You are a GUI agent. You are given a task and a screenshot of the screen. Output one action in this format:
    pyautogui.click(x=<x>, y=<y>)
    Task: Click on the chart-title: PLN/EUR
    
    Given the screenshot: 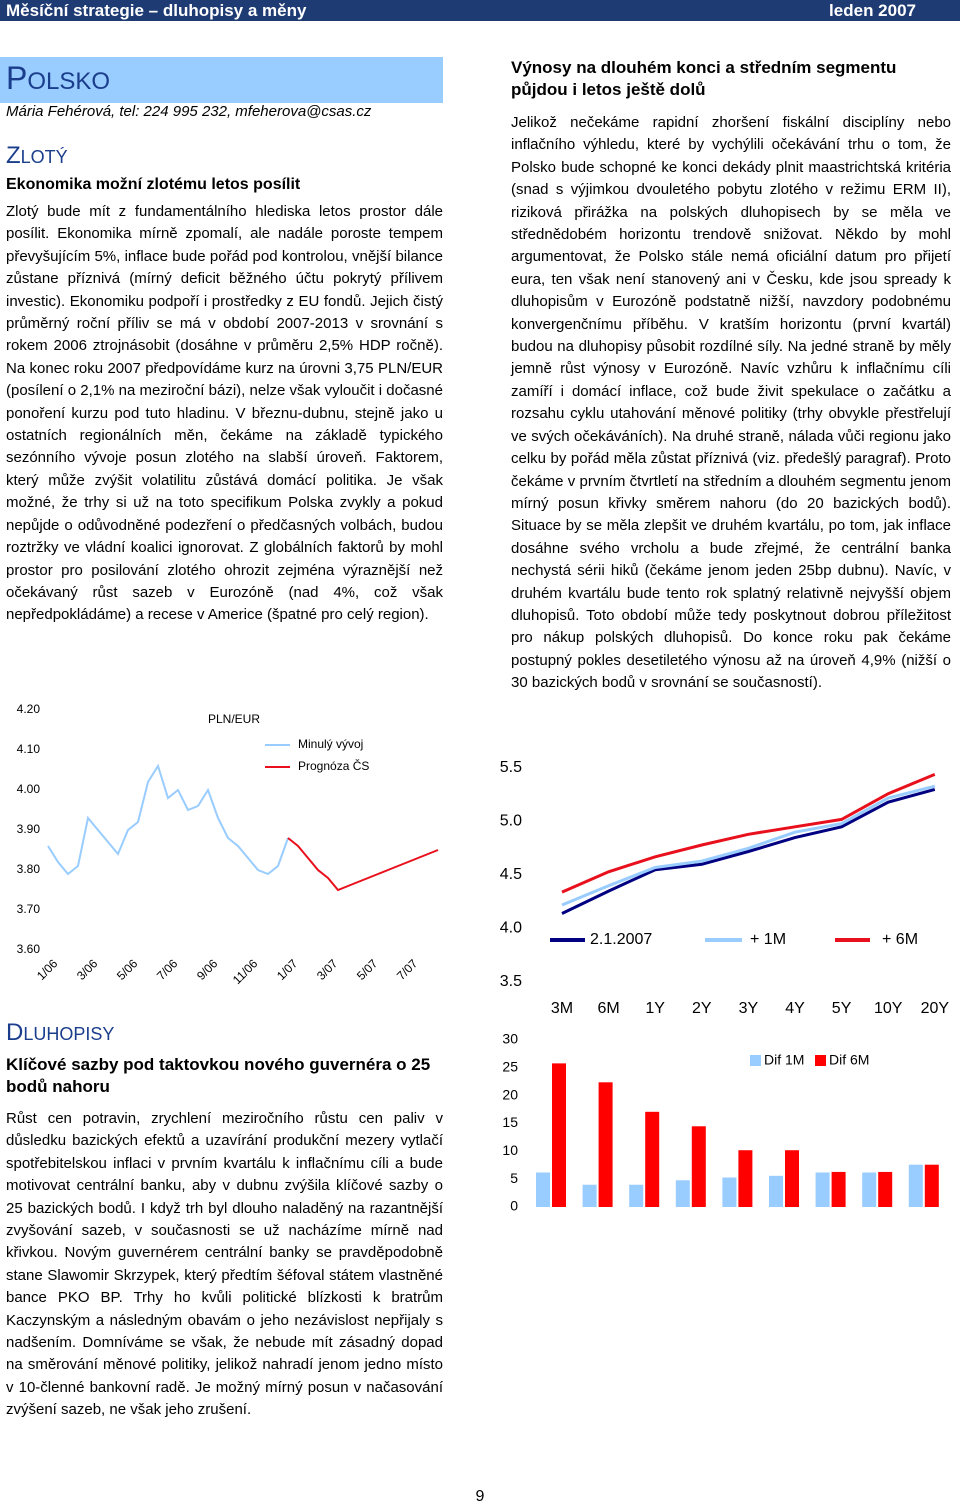 What is the action you would take?
    pyautogui.click(x=234, y=719)
    